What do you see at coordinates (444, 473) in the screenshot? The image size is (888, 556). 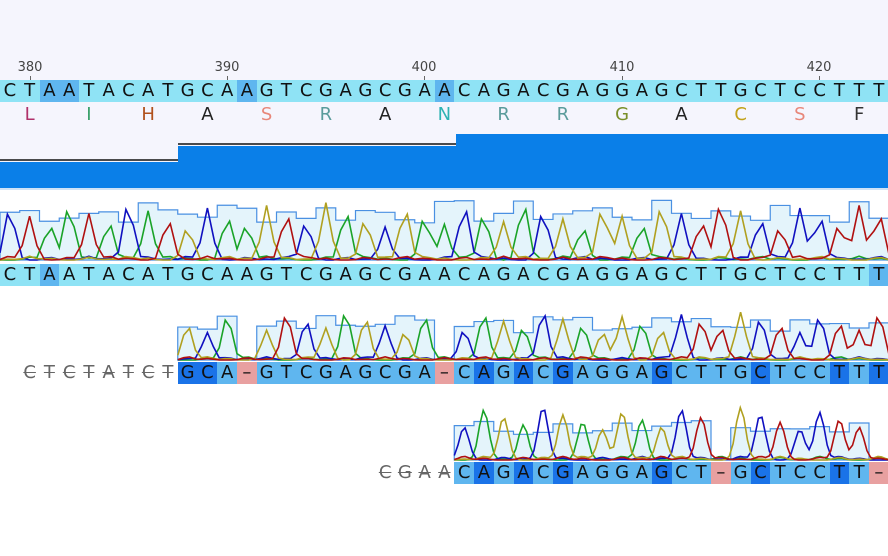 I see `read2-sequence: C G A A C A G A C G A G G A G C T – G C T C C T T –` at bounding box center [444, 473].